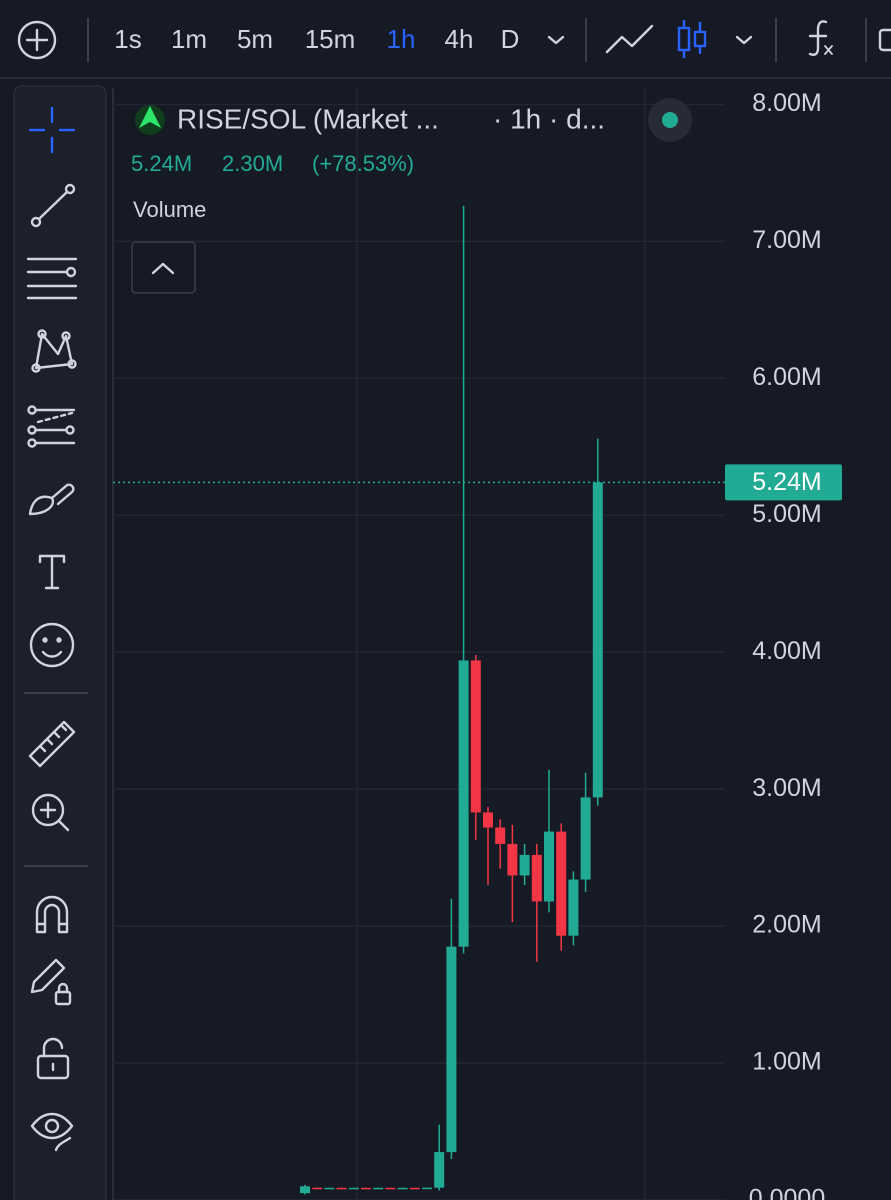  What do you see at coordinates (786, 514) in the screenshot?
I see `y-tick-label: 5.00M` at bounding box center [786, 514].